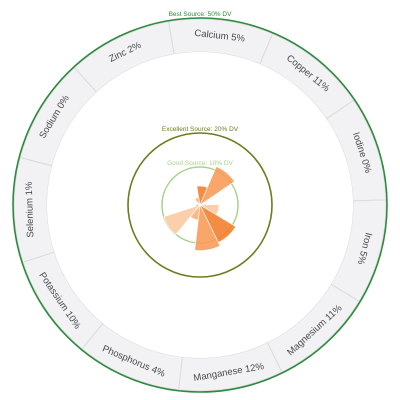 This screenshot has width=400, height=400. What do you see at coordinates (201, 14) in the screenshot?
I see `ring-label-50-dv: Best Source: 50% DV` at bounding box center [201, 14].